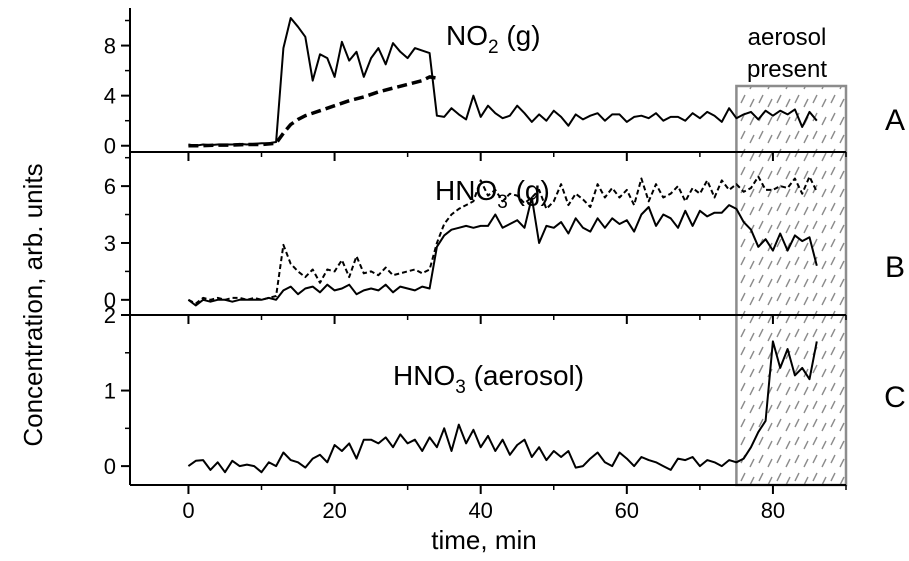  What do you see at coordinates (110, 96) in the screenshot?
I see `y-tick-label-A: 4` at bounding box center [110, 96].